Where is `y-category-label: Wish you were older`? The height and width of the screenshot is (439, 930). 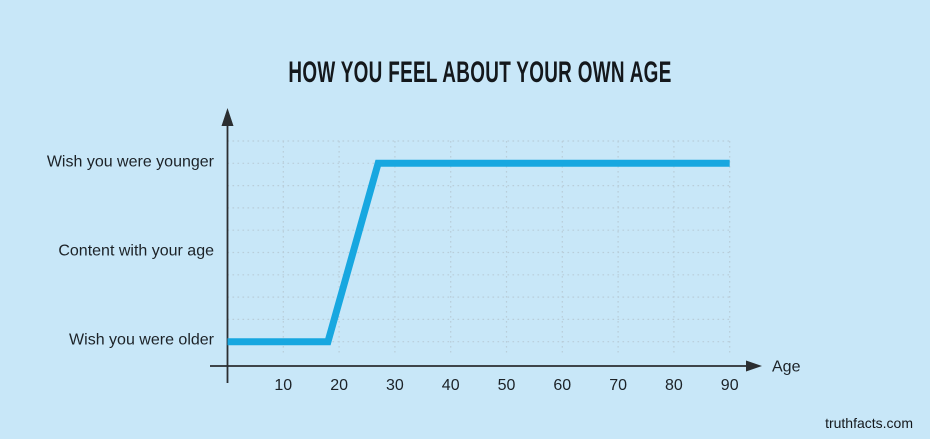 y-category-label: Wish you were older is located at coordinates (142, 340).